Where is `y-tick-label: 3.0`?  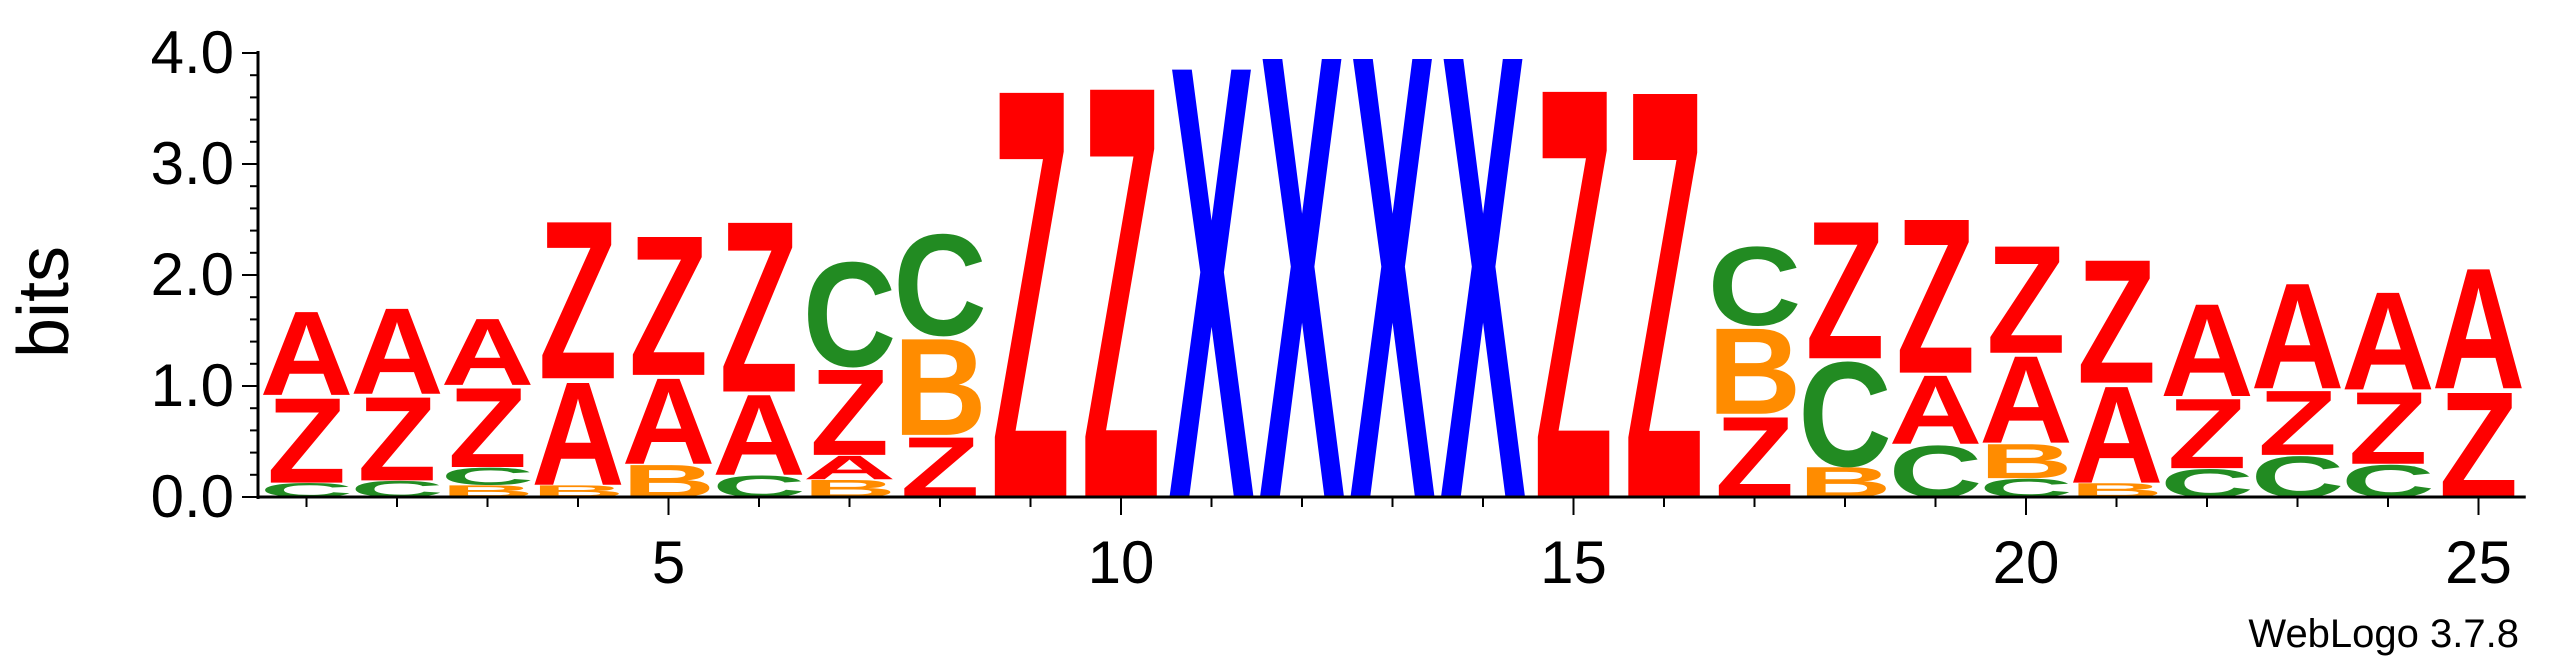
y-tick-label: 3.0 is located at coordinates (192, 163).